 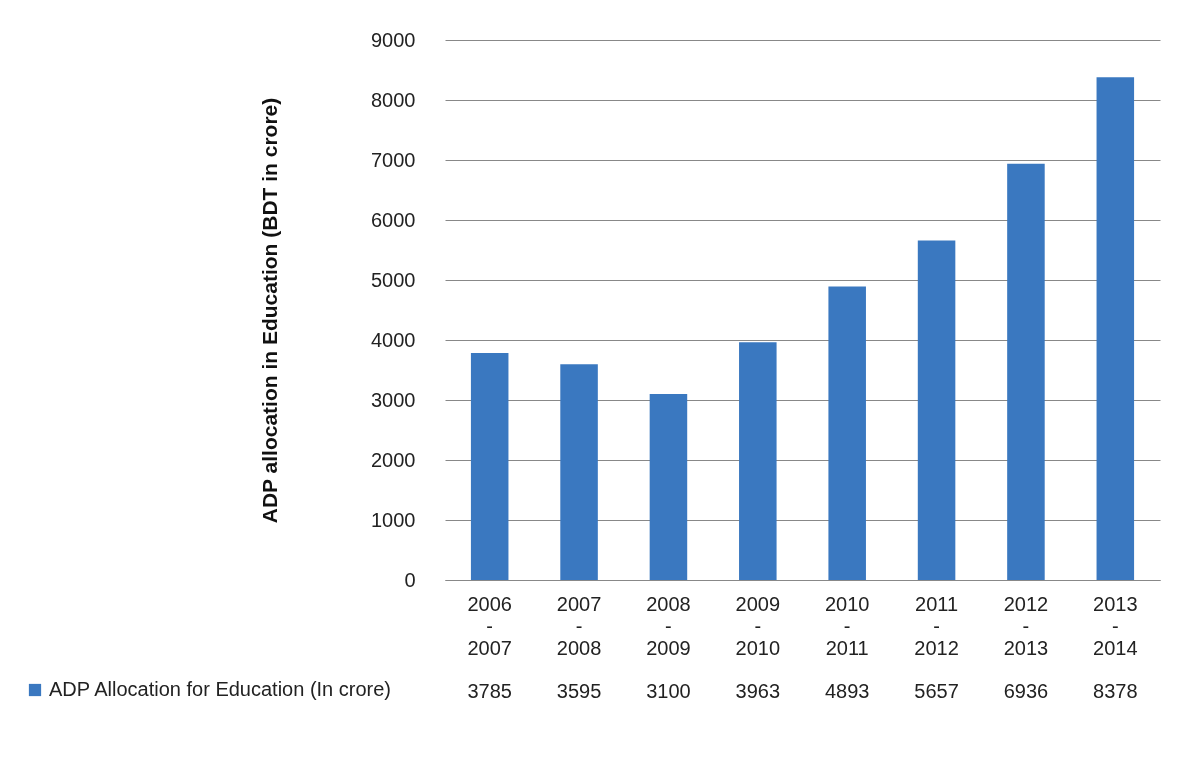 What do you see at coordinates (393, 339) in the screenshot?
I see `y-tick-label: 4000` at bounding box center [393, 339].